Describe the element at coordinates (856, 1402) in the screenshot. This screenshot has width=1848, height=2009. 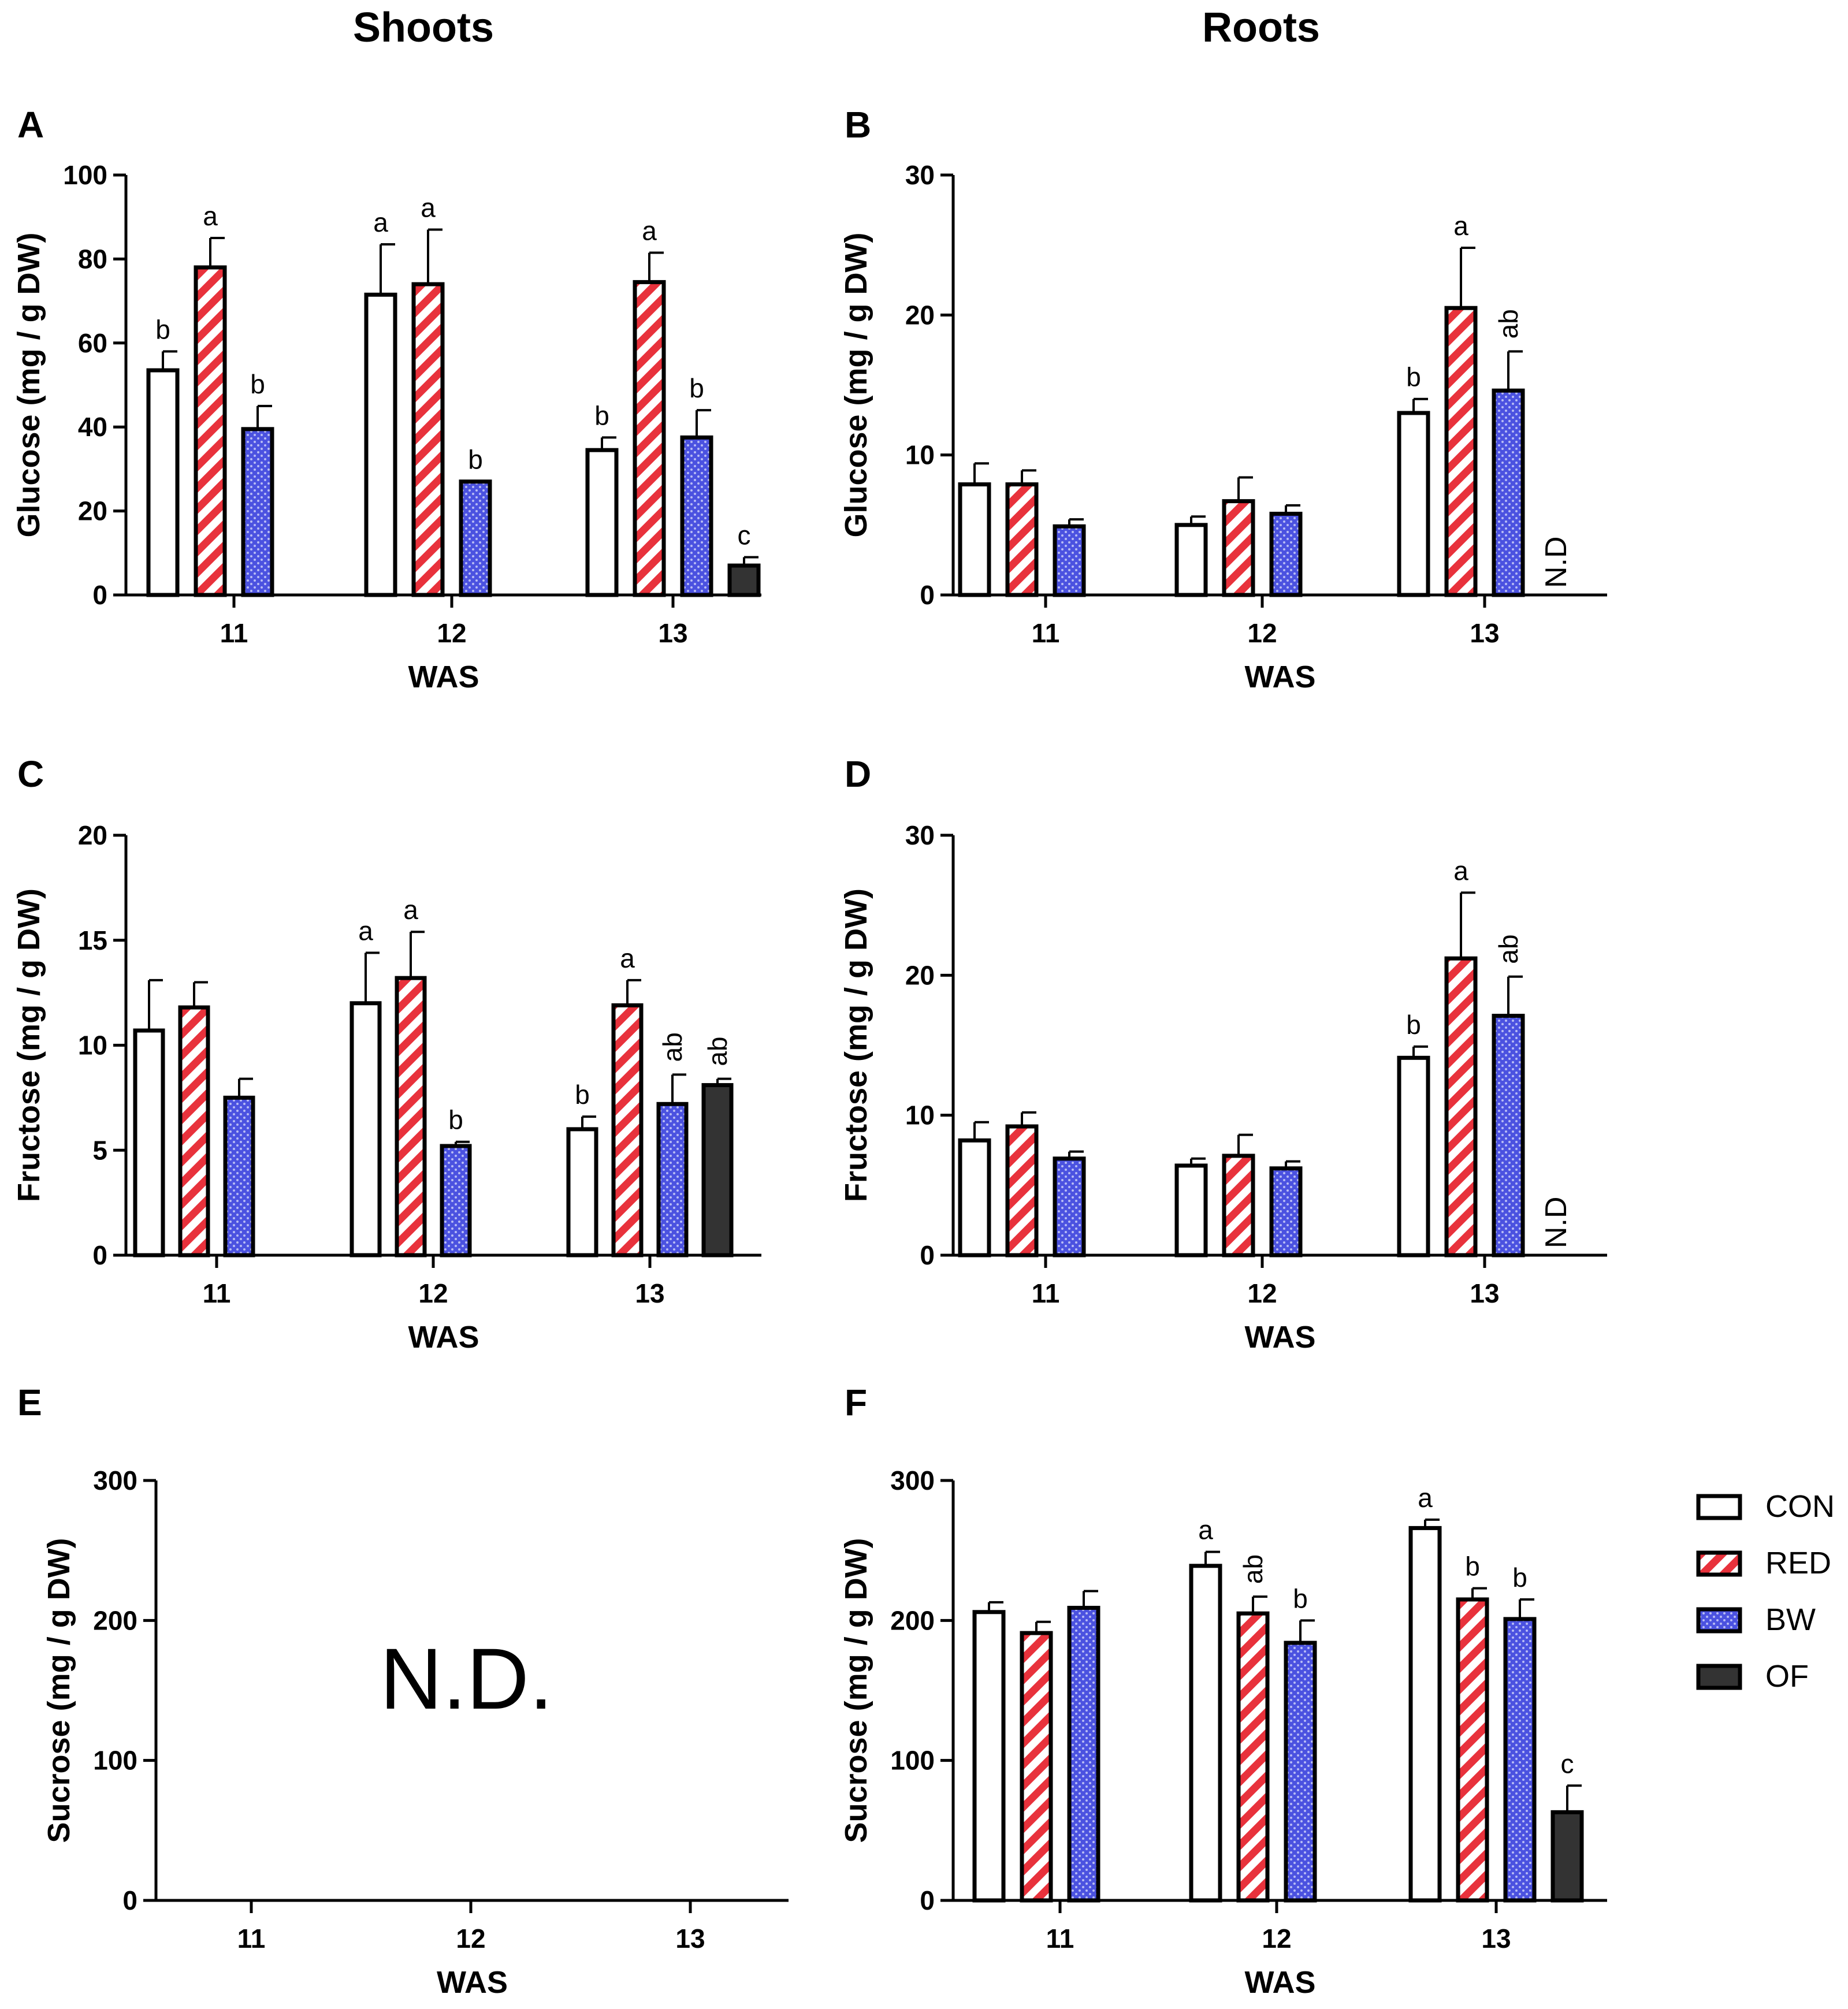
I see `panel-letter: F` at that location.